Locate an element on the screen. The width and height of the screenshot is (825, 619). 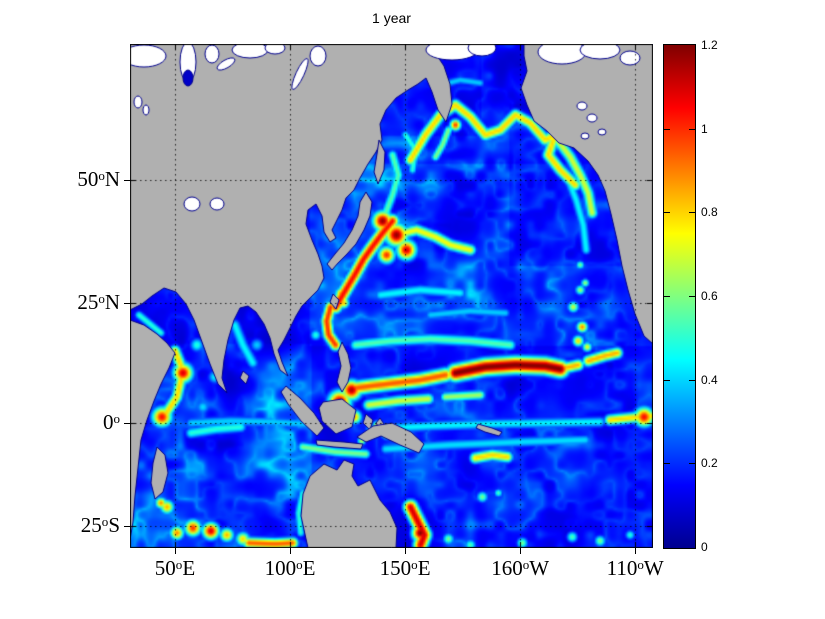
colorbar-label-4: 0.8 is located at coordinates (709, 212).